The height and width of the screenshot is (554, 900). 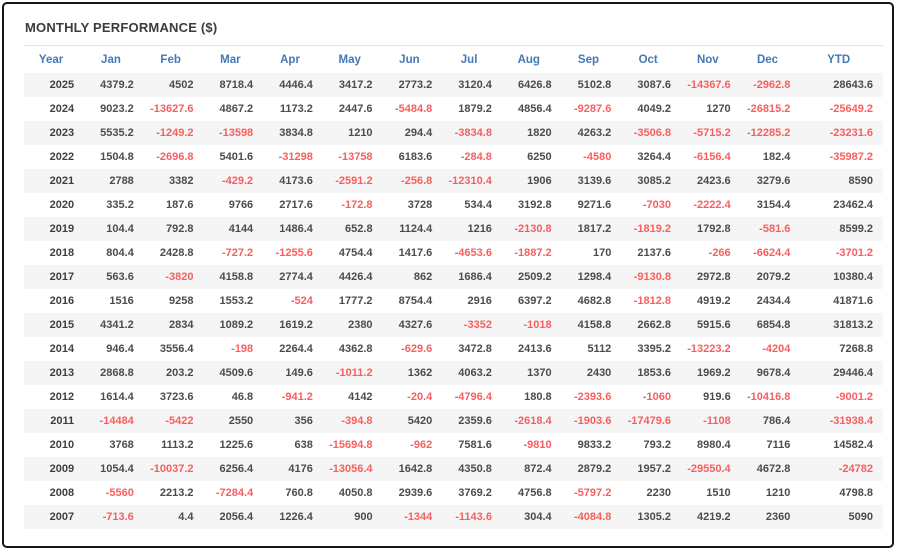 I want to click on cell-aug: 4756.8, so click(x=534, y=493).